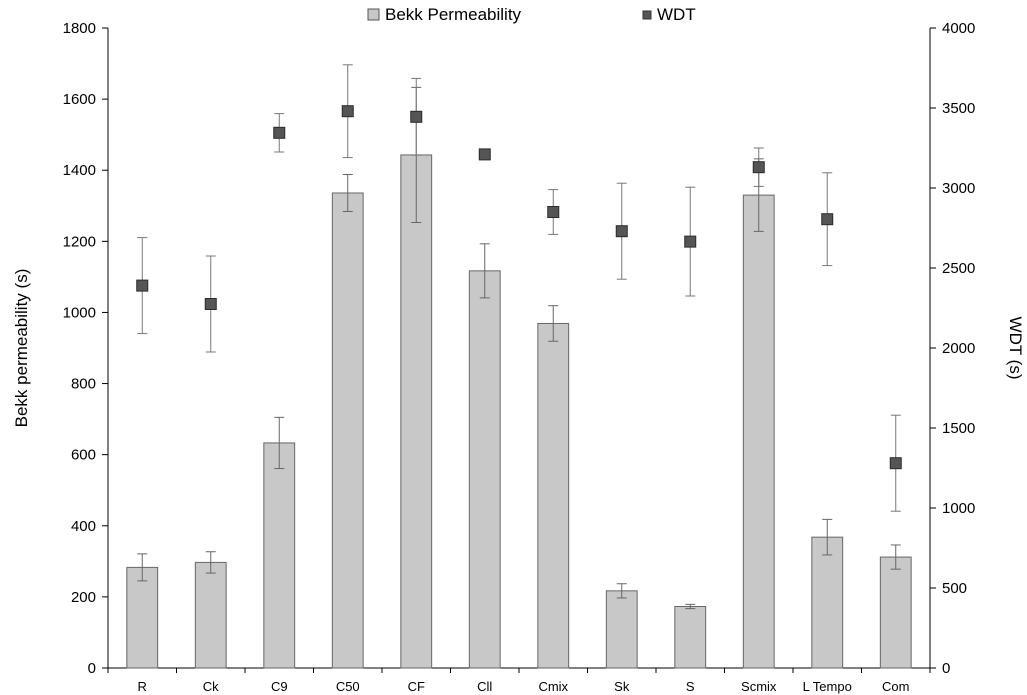  What do you see at coordinates (958, 28) in the screenshot?
I see `y-tick-label-right: 4000` at bounding box center [958, 28].